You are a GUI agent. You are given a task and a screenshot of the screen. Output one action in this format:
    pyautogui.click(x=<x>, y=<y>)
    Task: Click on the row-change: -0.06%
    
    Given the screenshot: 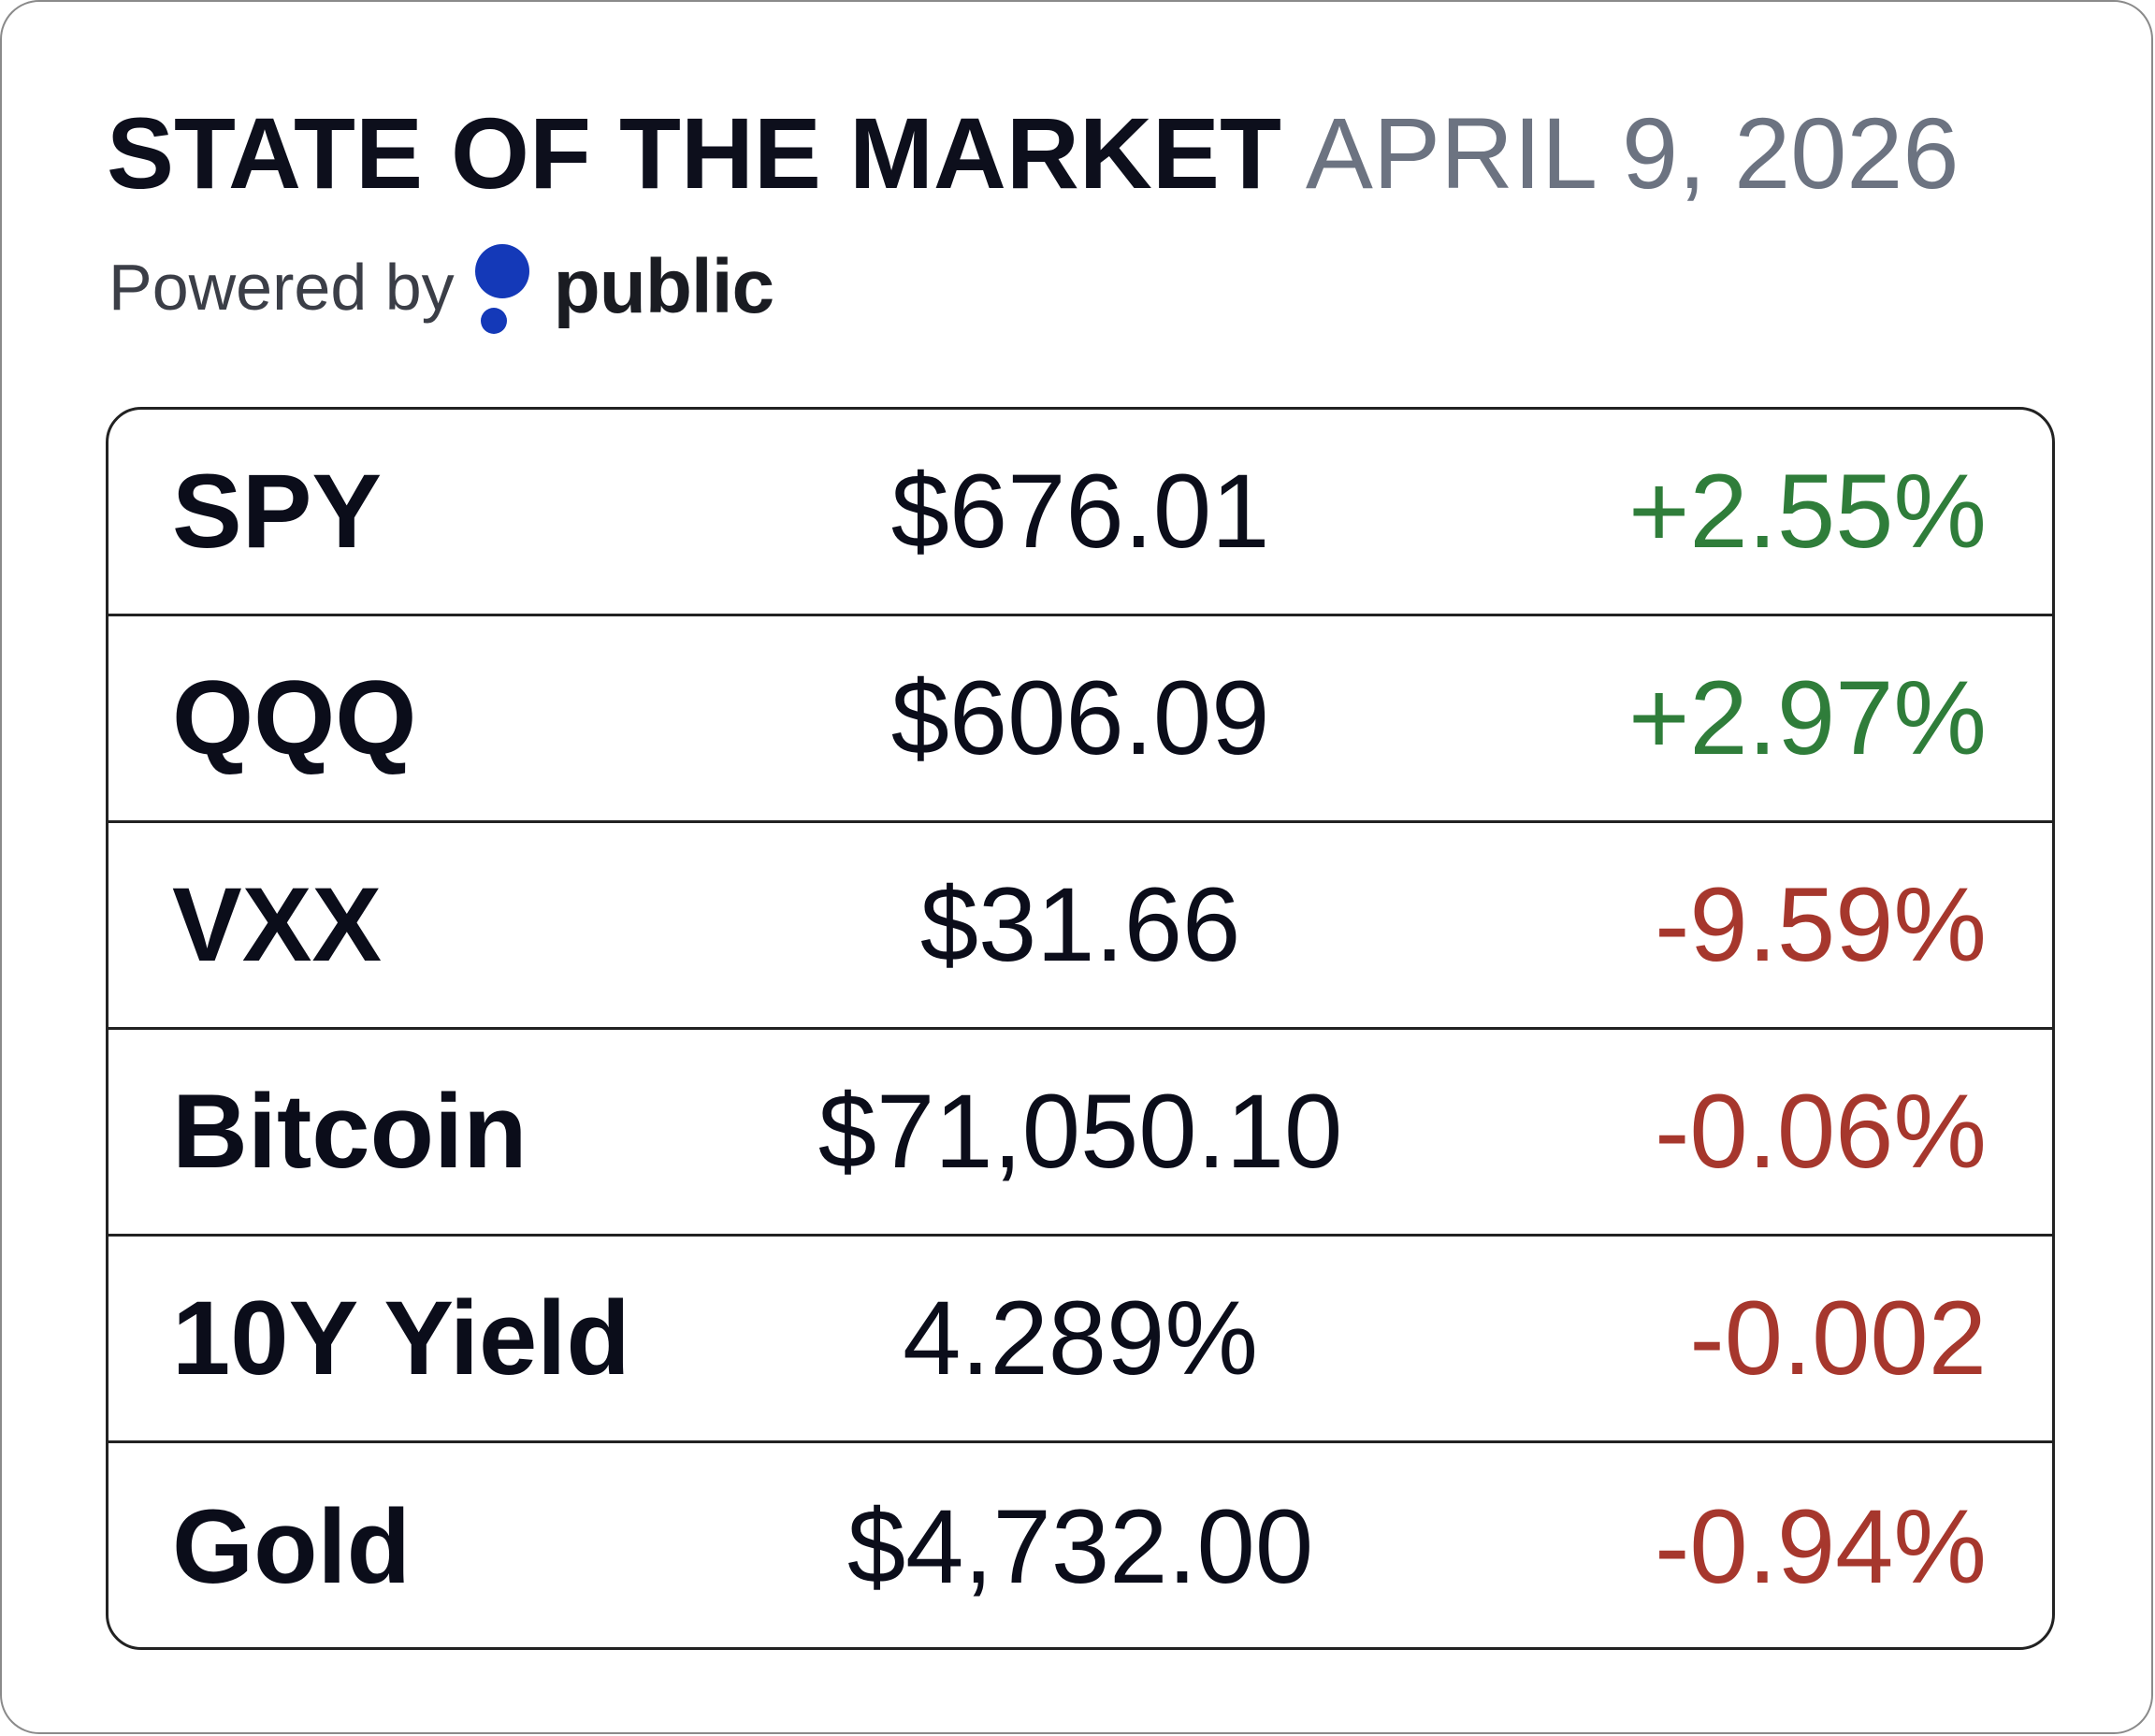 What is the action you would take?
    pyautogui.click(x=1821, y=1131)
    